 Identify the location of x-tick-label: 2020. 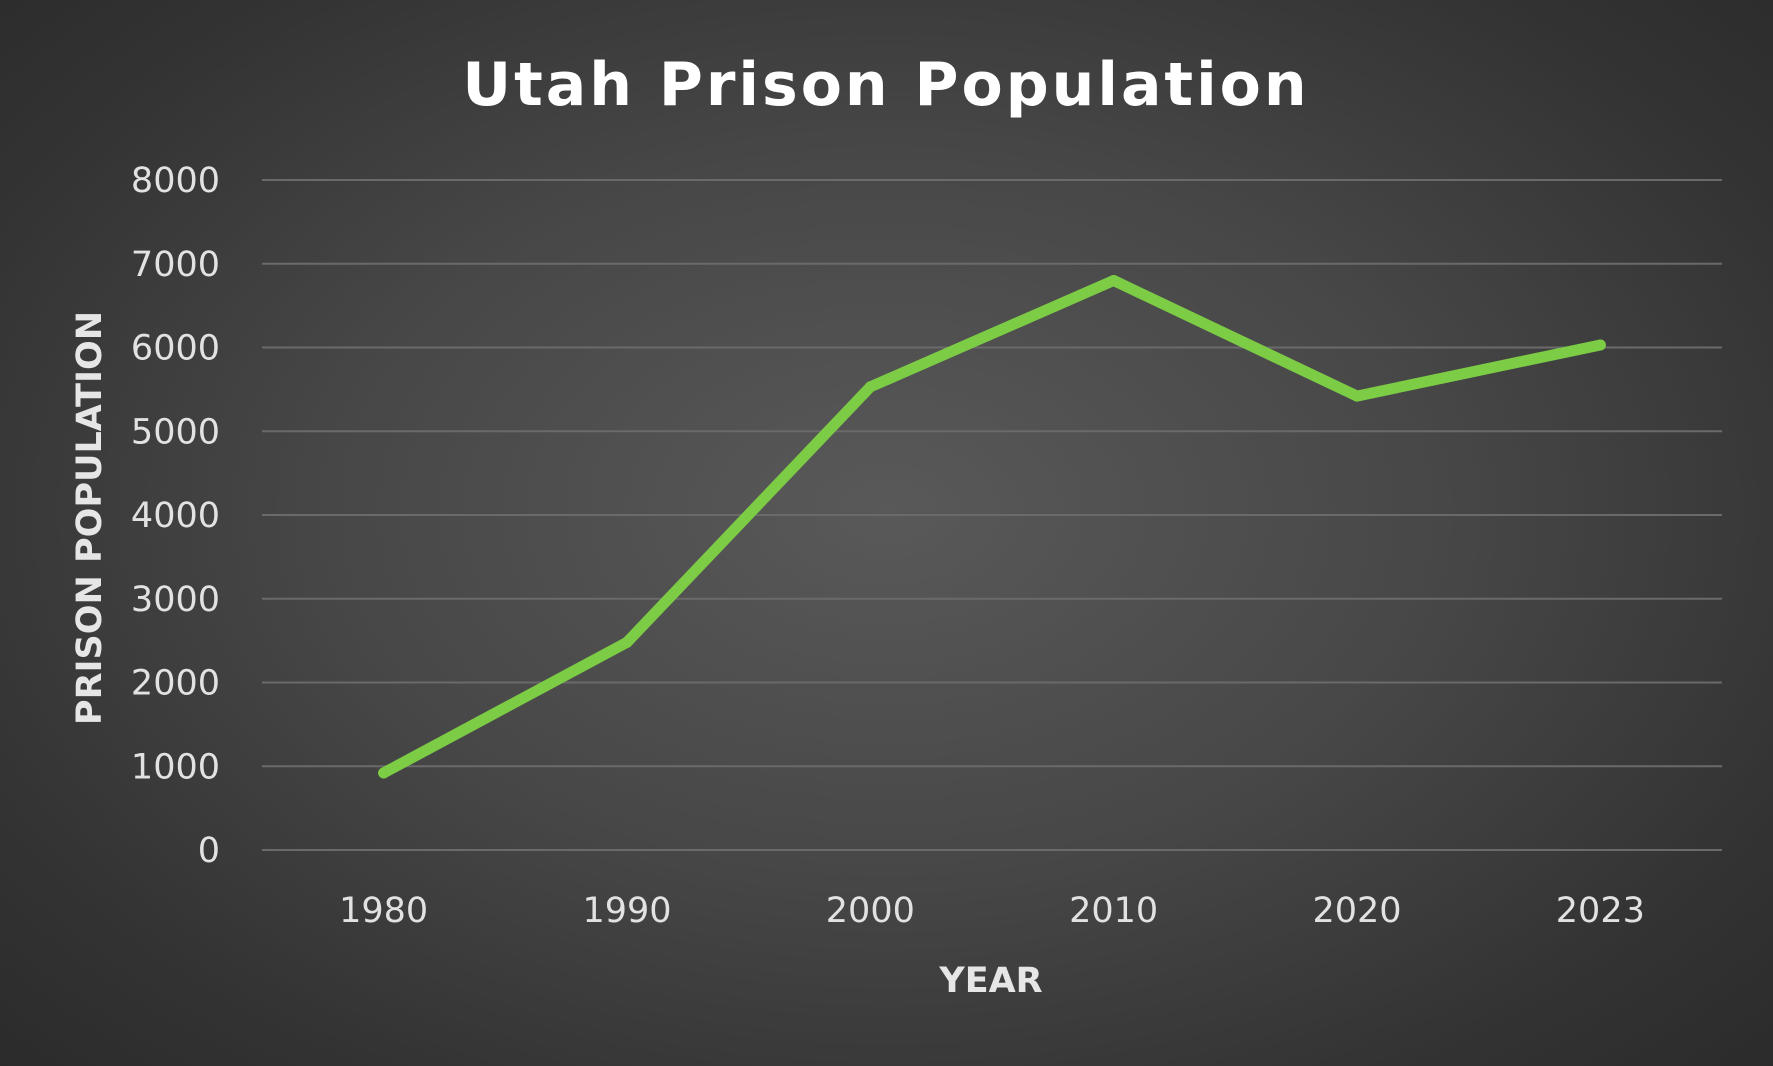
(1356, 911).